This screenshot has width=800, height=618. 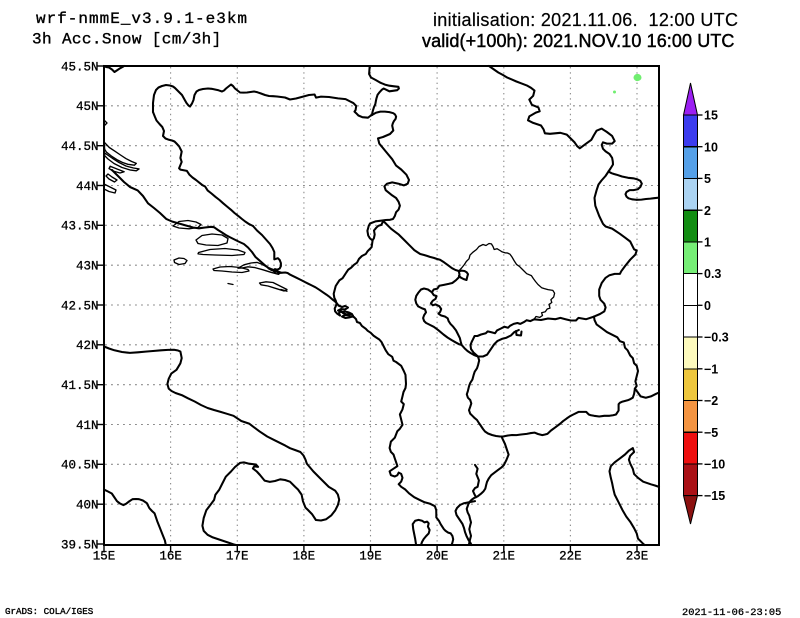 What do you see at coordinates (87, 187) in the screenshot?
I see `svg-text: 44N` at bounding box center [87, 187].